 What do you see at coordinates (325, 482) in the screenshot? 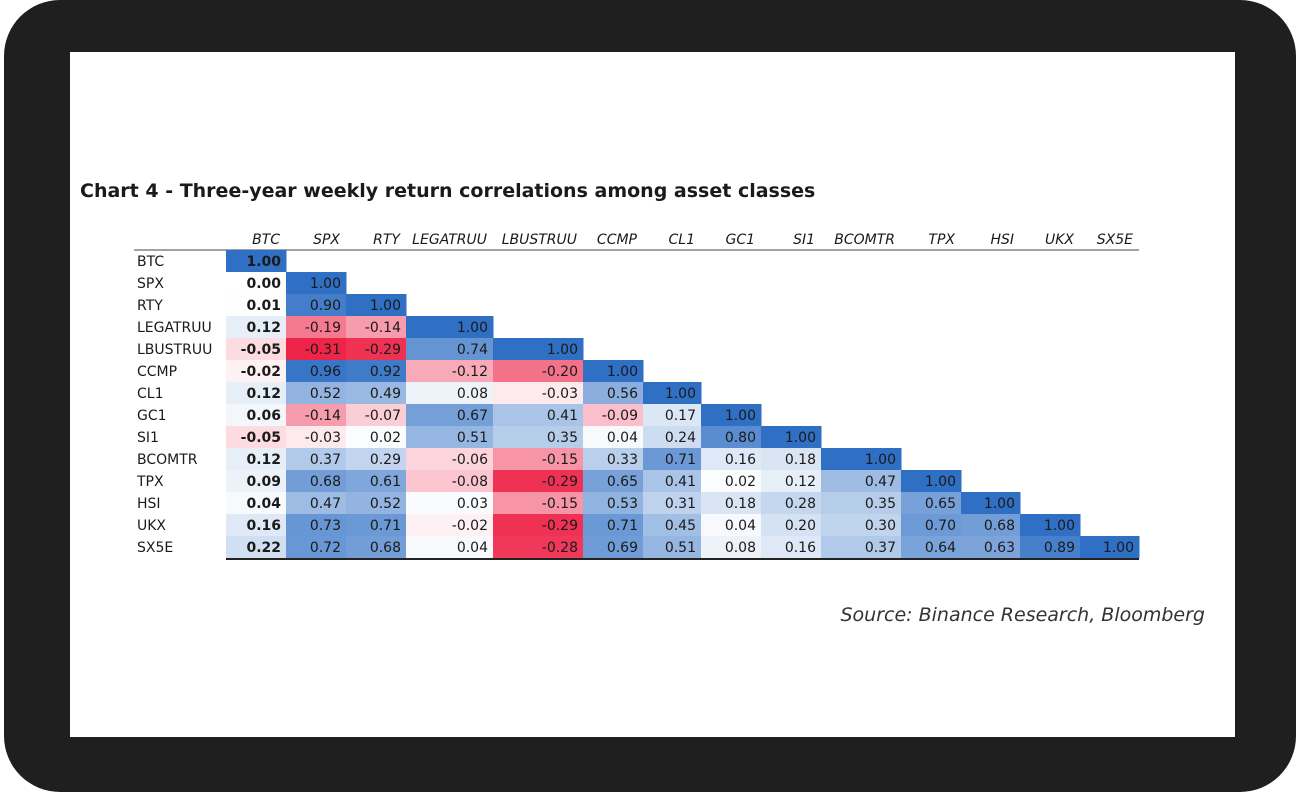
I see `cell-value: 0.68` at bounding box center [325, 482].